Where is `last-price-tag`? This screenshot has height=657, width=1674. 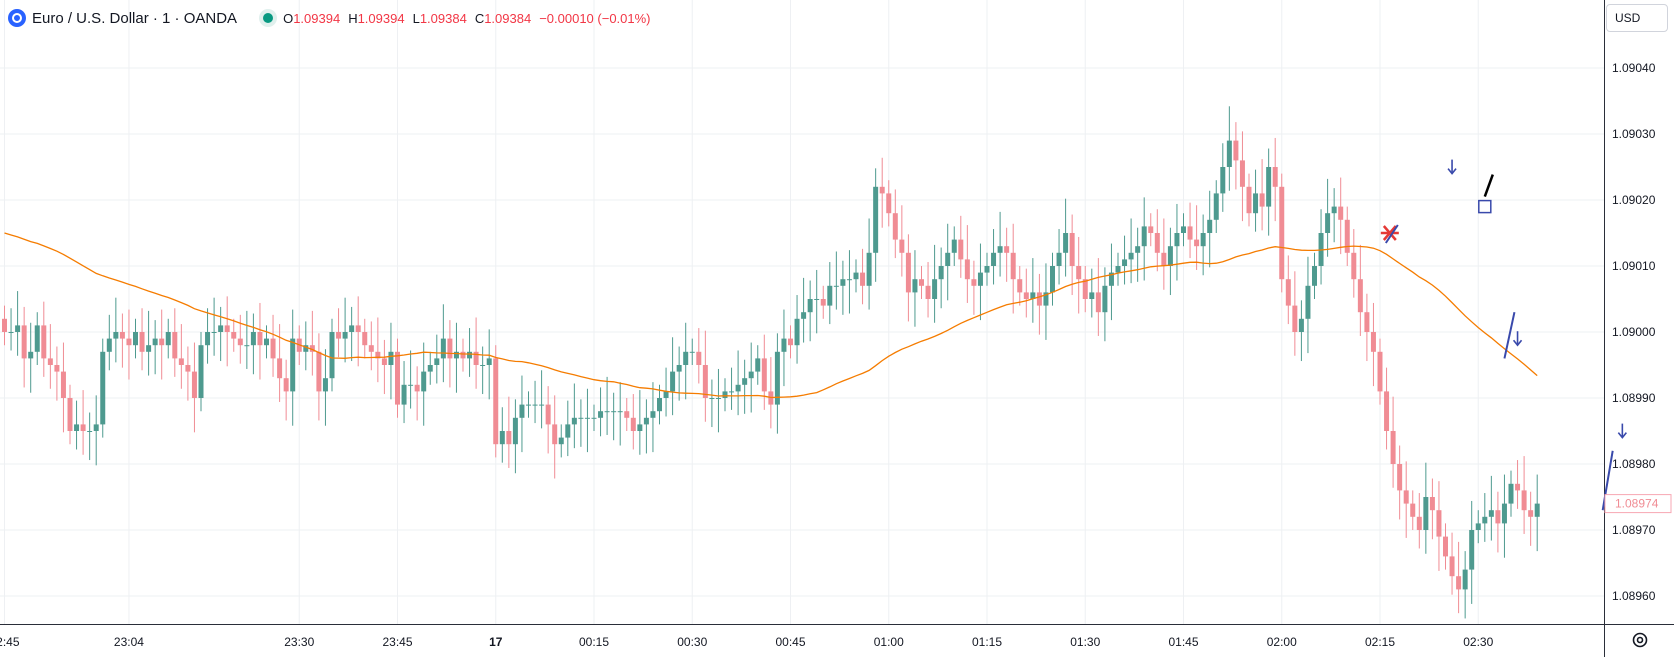 last-price-tag is located at coordinates (1638, 504).